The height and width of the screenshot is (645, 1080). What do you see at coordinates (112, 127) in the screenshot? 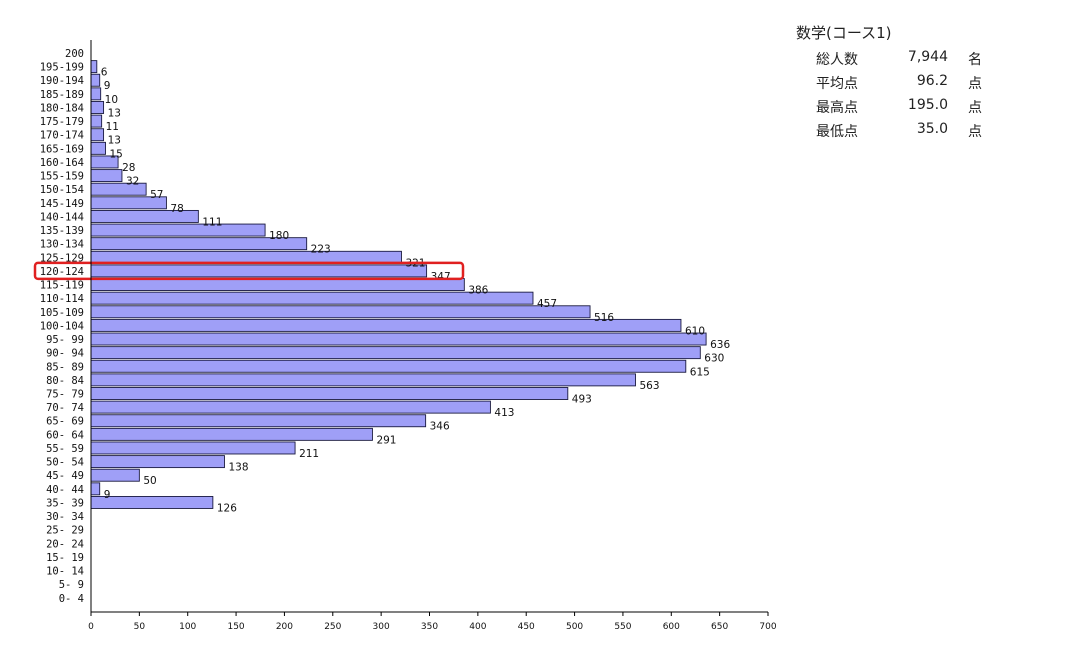
I see `value-label: 11` at bounding box center [112, 127].